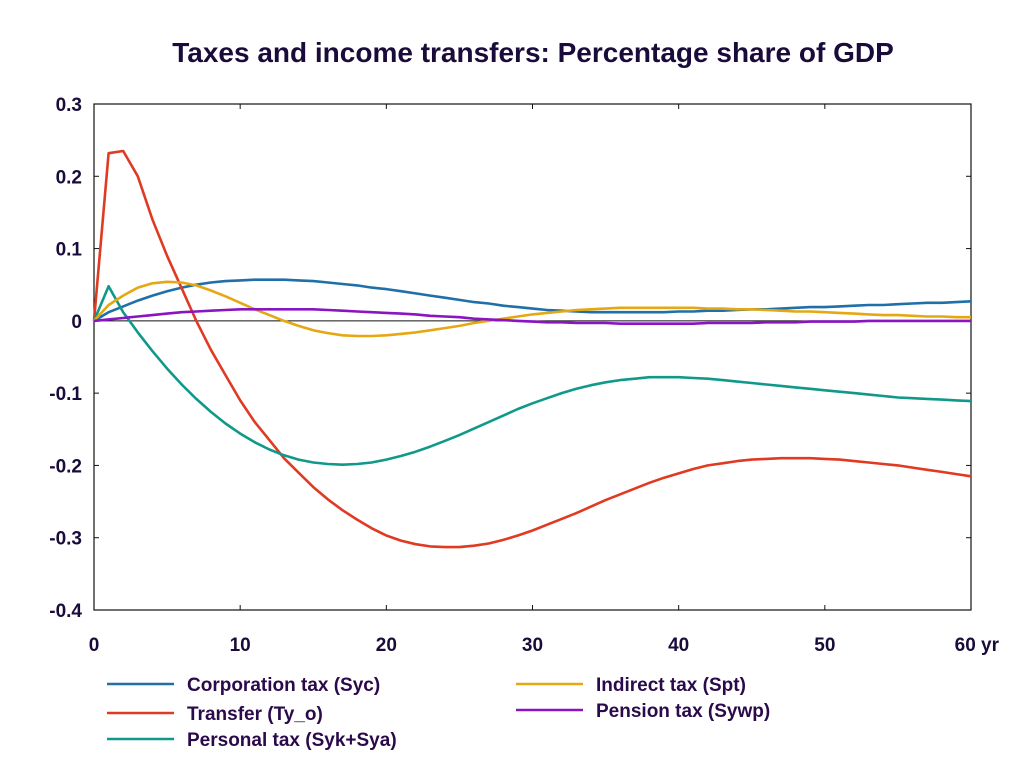 This screenshot has width=1024, height=778. I want to click on legend-label: Pension tax (Sywp), so click(683, 711).